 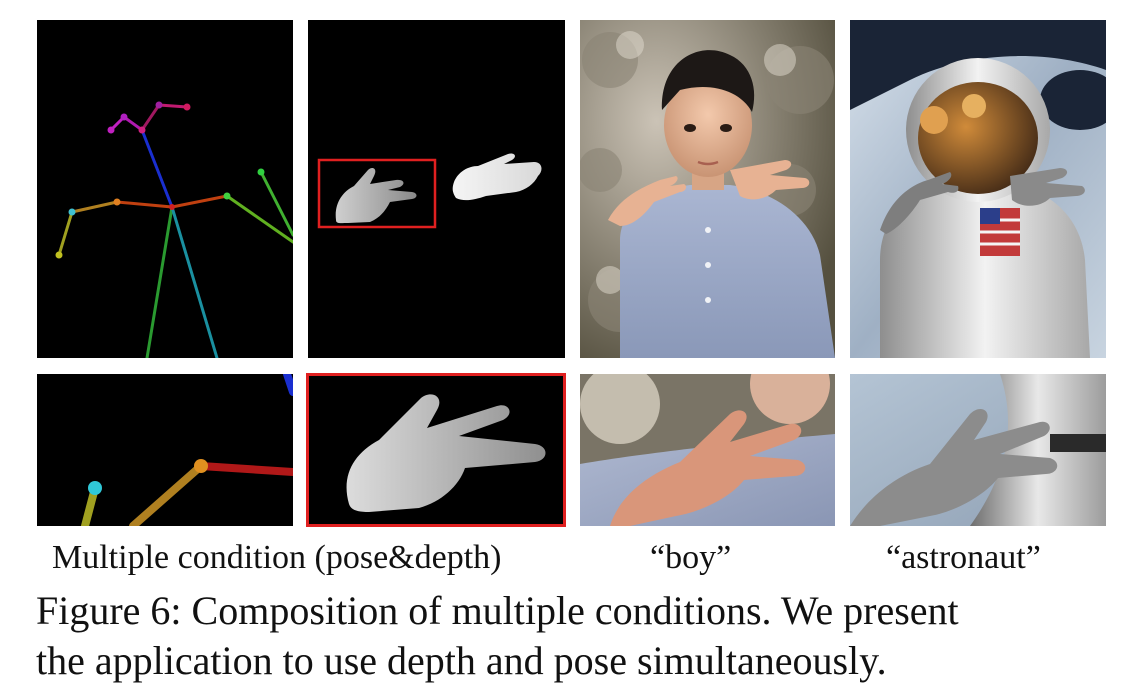 I want to click on pose-condition-image, so click(x=165, y=189).